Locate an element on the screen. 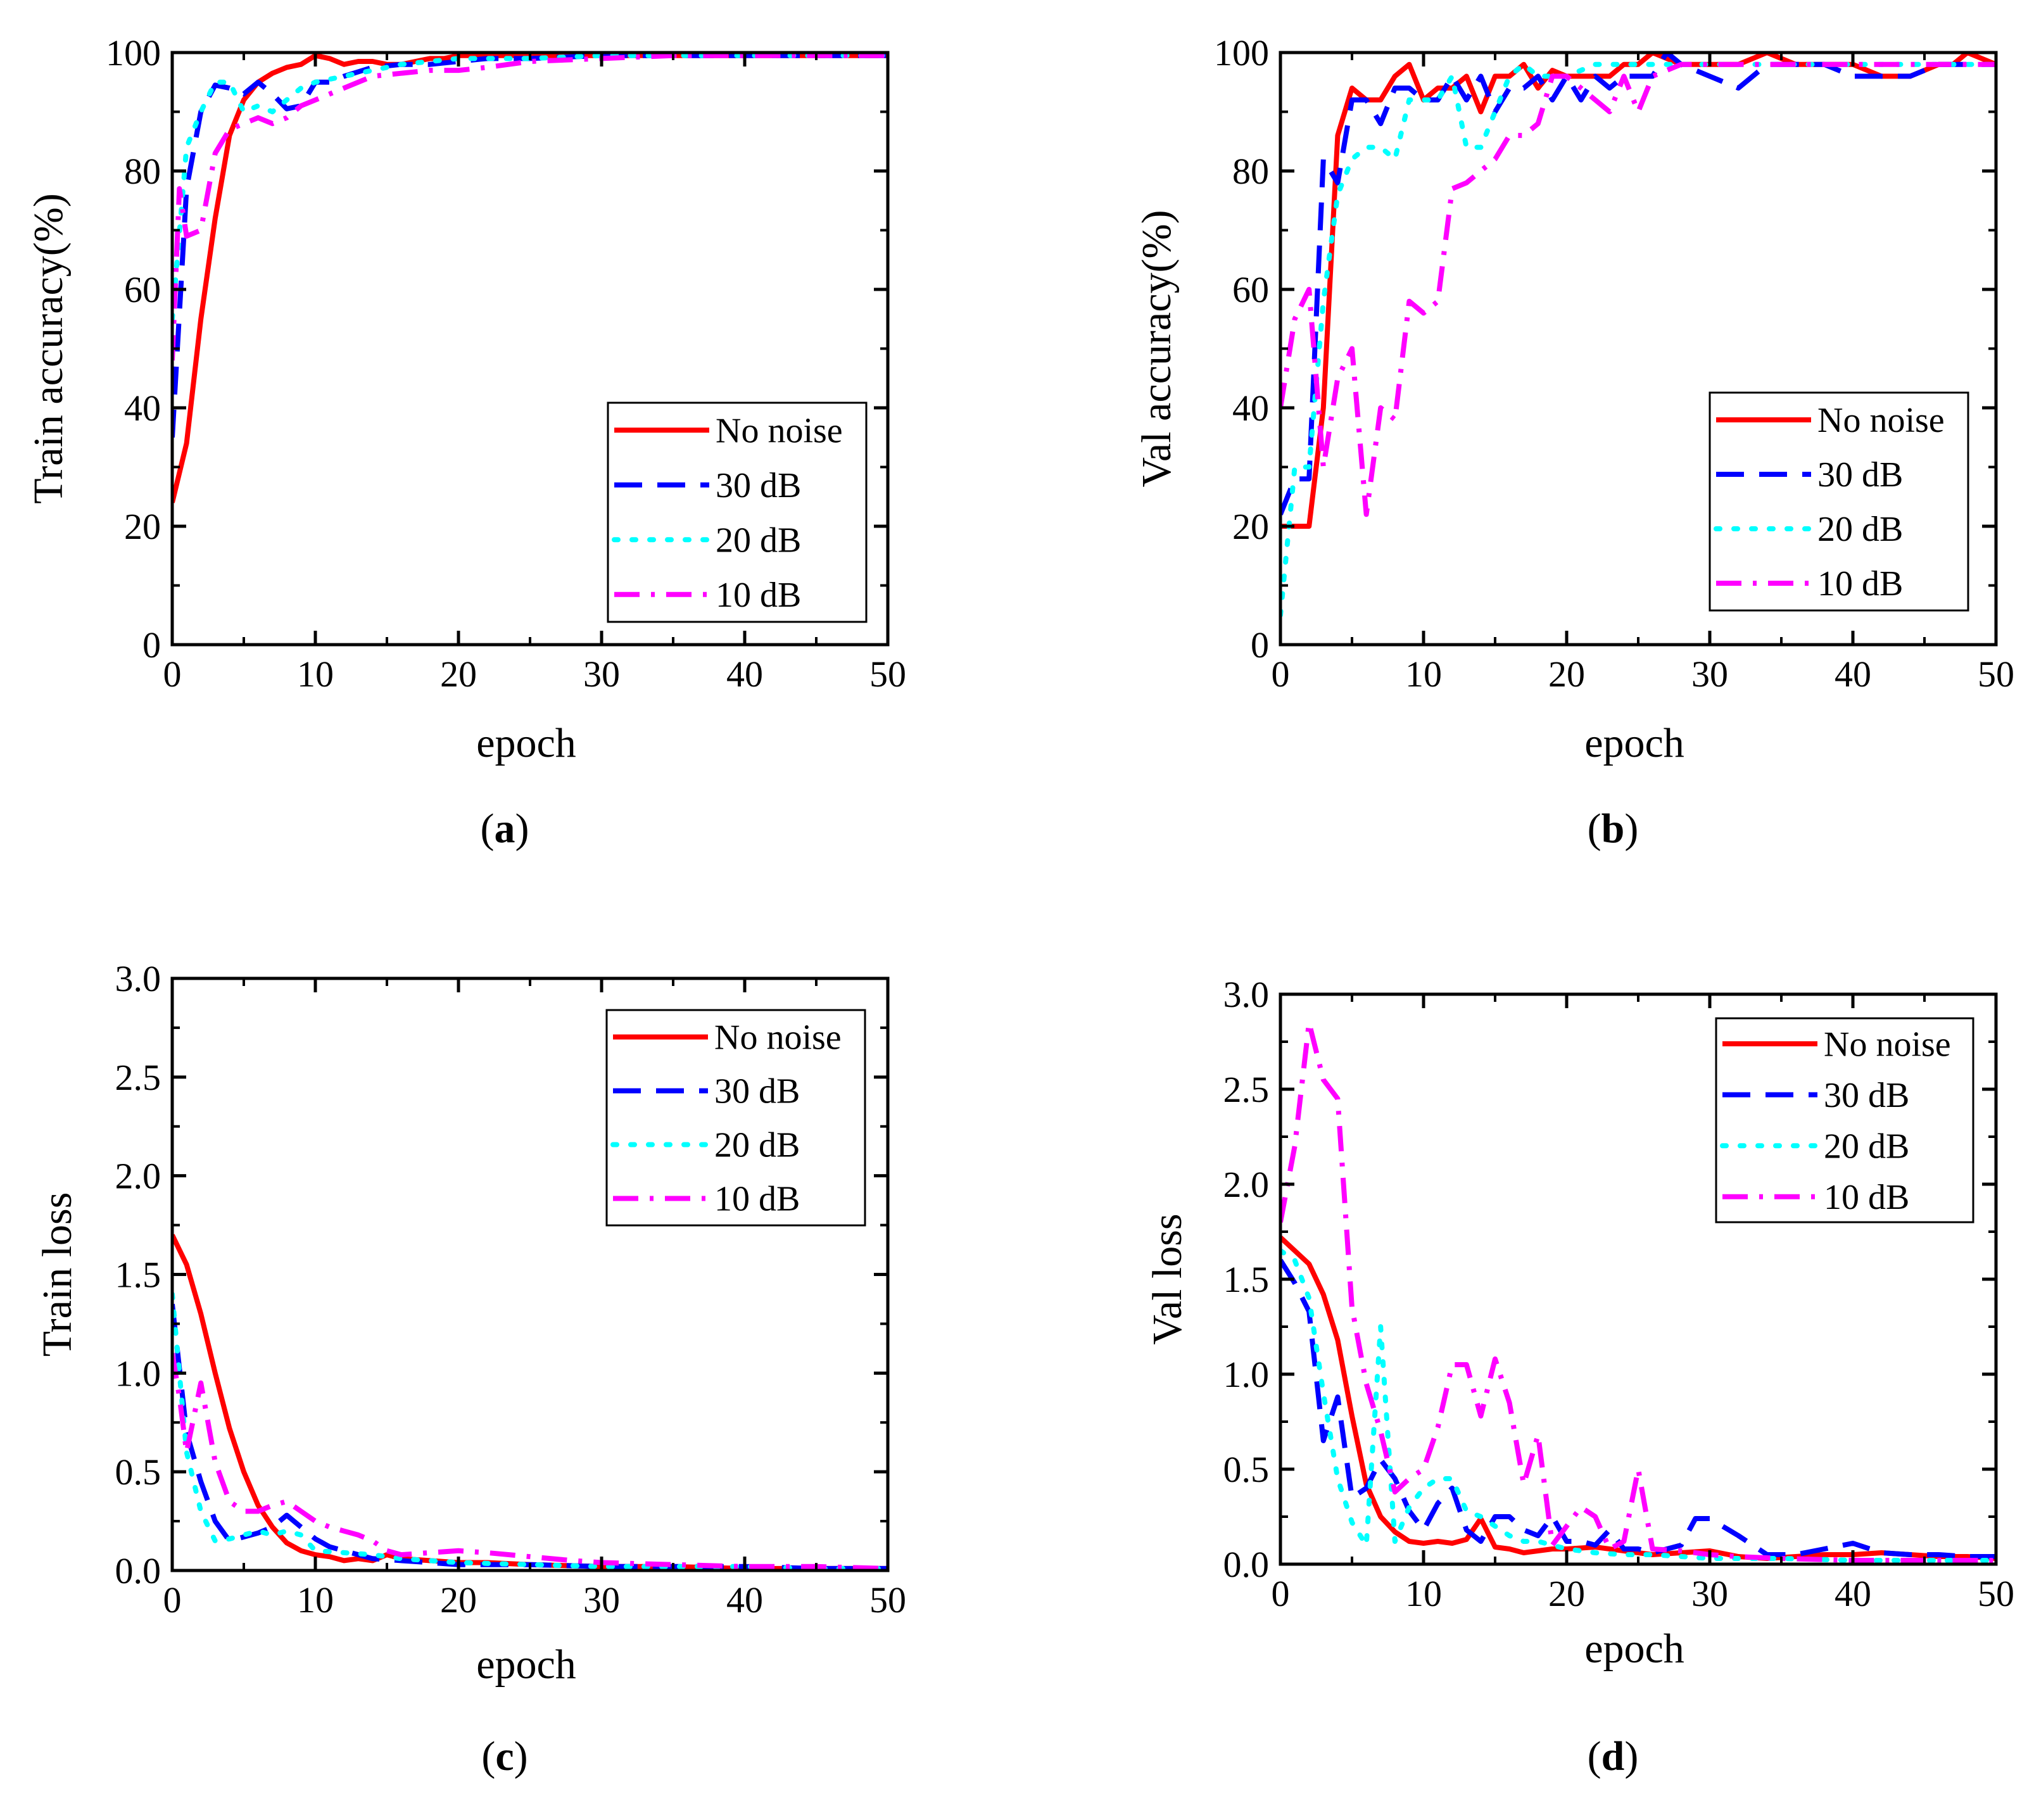 This screenshot has width=2034, height=1820. y-axis-label: Train accuracy(%) is located at coordinates (48, 348).